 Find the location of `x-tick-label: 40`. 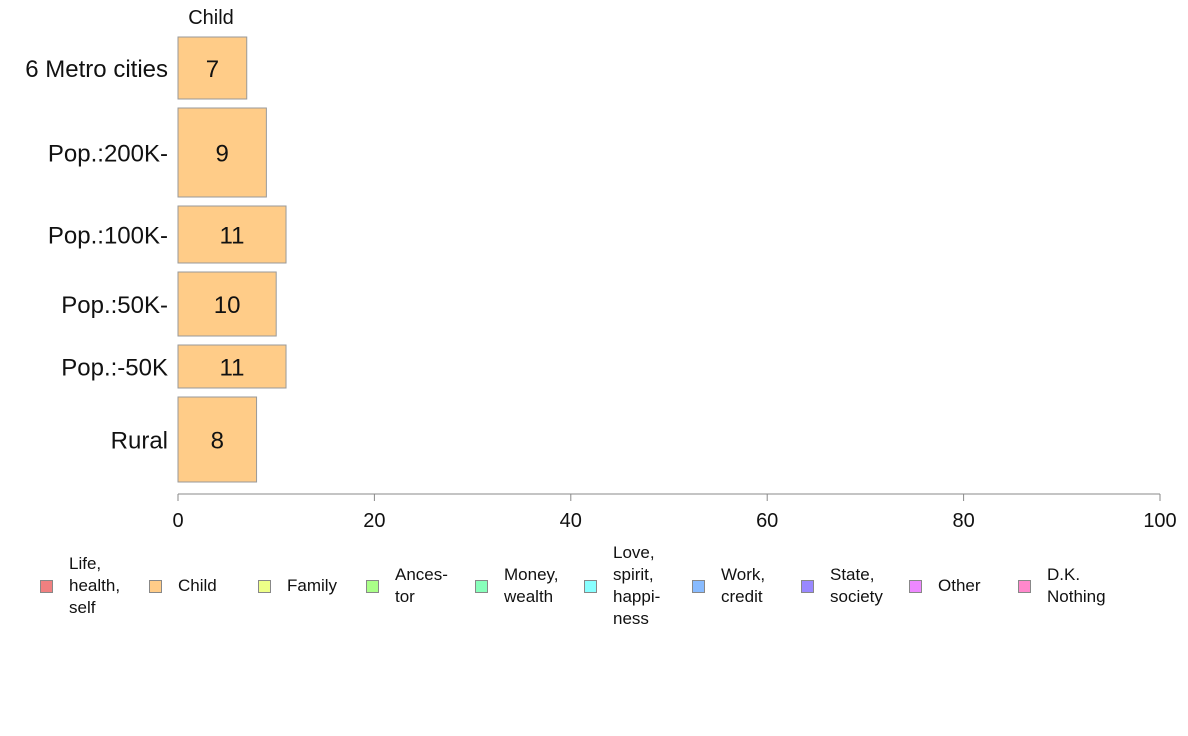

x-tick-label: 40 is located at coordinates (571, 521).